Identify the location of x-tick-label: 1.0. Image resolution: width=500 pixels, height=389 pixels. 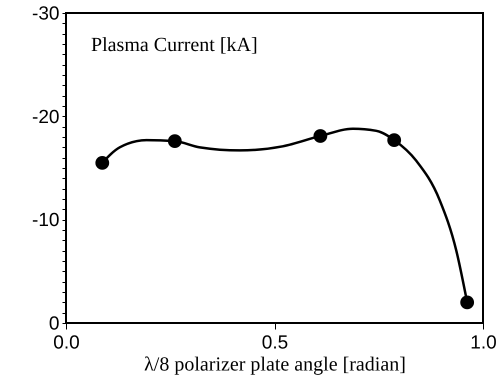
(483, 343).